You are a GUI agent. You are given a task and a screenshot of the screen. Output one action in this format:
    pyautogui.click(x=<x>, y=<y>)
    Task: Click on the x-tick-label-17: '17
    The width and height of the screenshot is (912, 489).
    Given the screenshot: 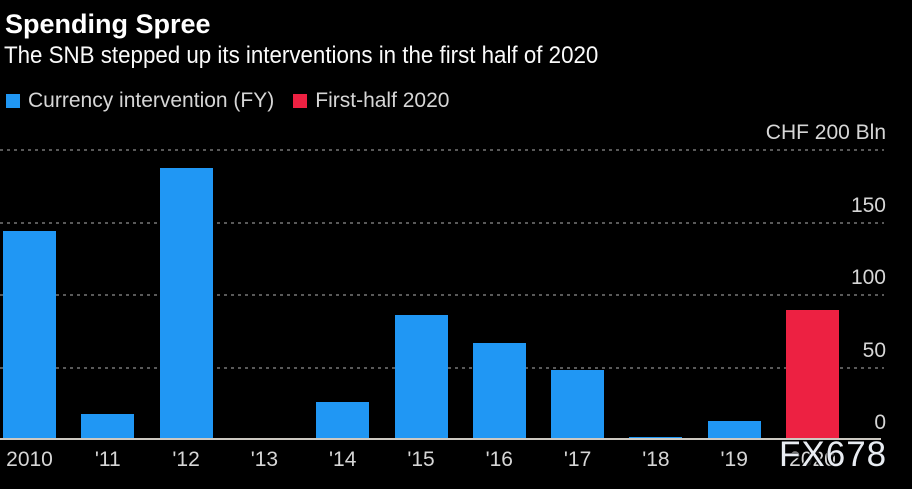 What is the action you would take?
    pyautogui.click(x=577, y=459)
    